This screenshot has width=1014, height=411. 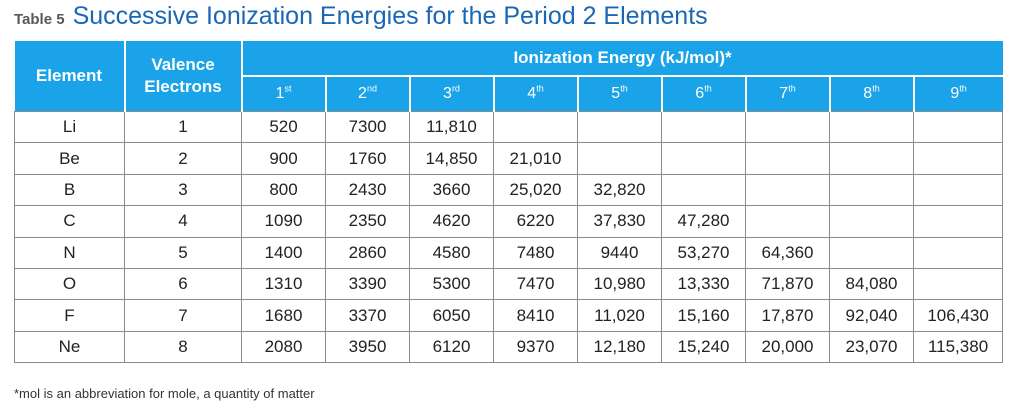 I want to click on energy-cell: 1090, so click(x=283, y=221).